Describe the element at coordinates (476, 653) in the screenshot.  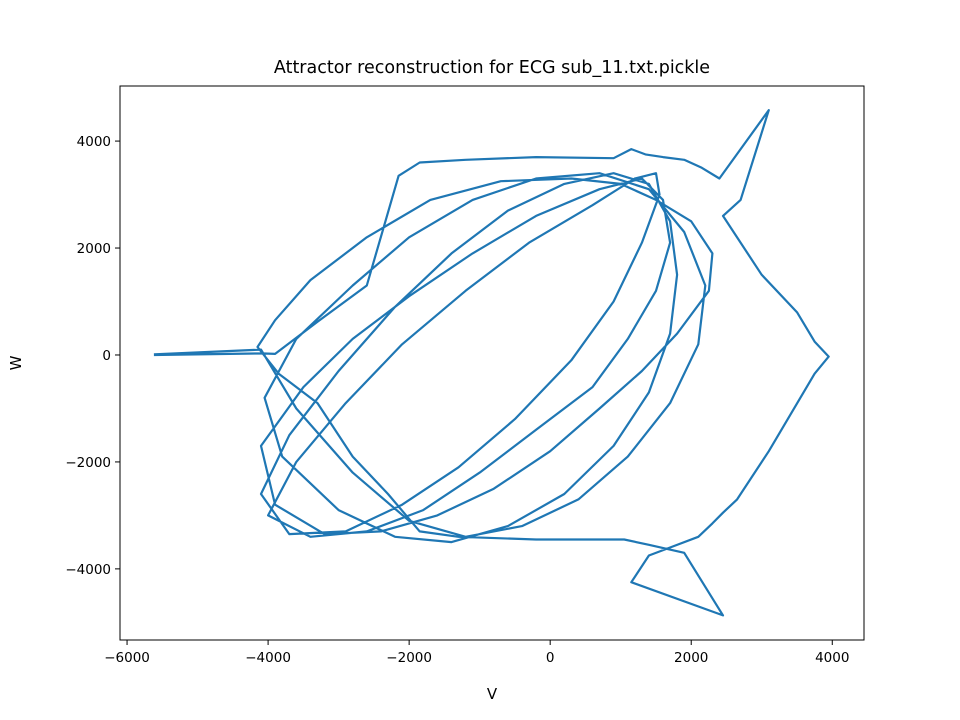
I see `x-axis: −6000 −4000 −2000 0 2000 4000` at that location.